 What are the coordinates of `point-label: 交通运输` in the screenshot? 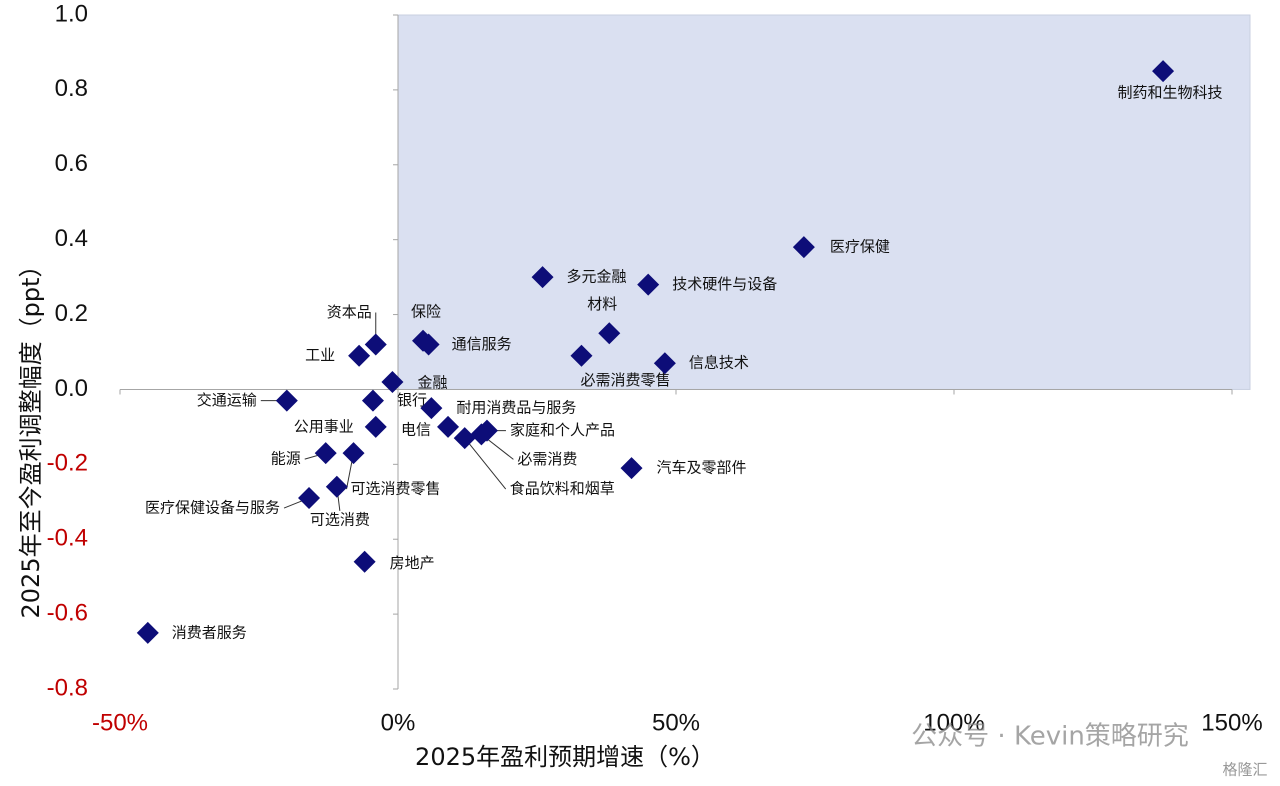 It's located at (227, 400).